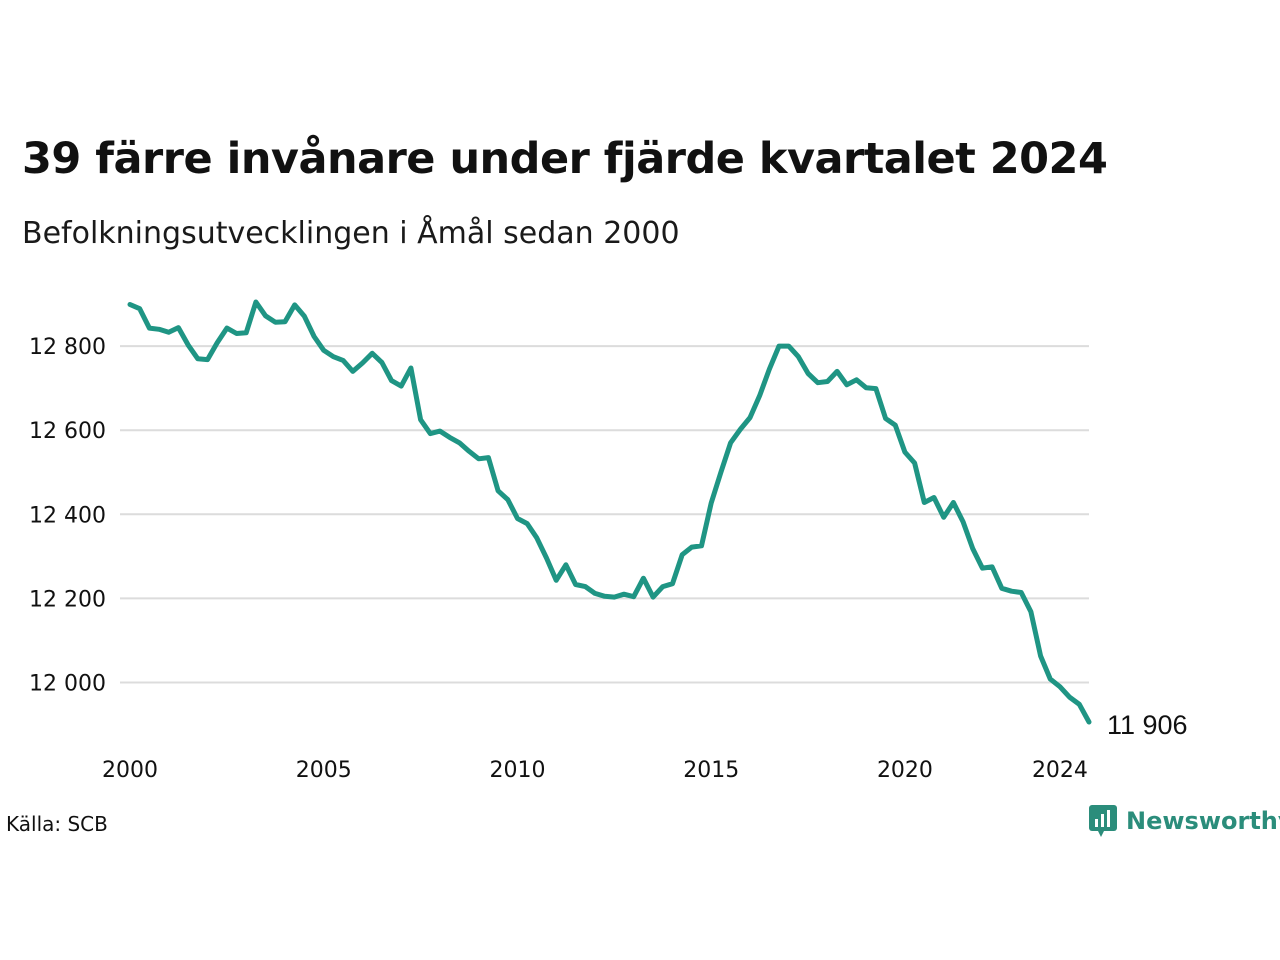  Describe the element at coordinates (1203, 821) in the screenshot. I see `brand-name: Newsworthy` at that location.